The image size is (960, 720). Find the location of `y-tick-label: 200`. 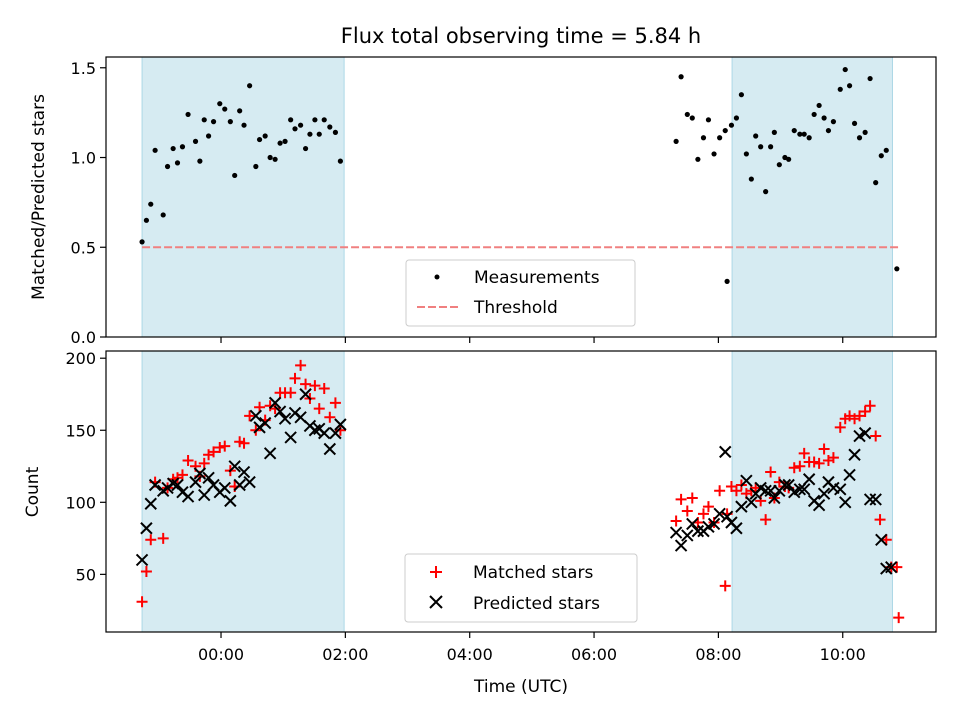

y-tick-label: 200 is located at coordinates (80, 358).